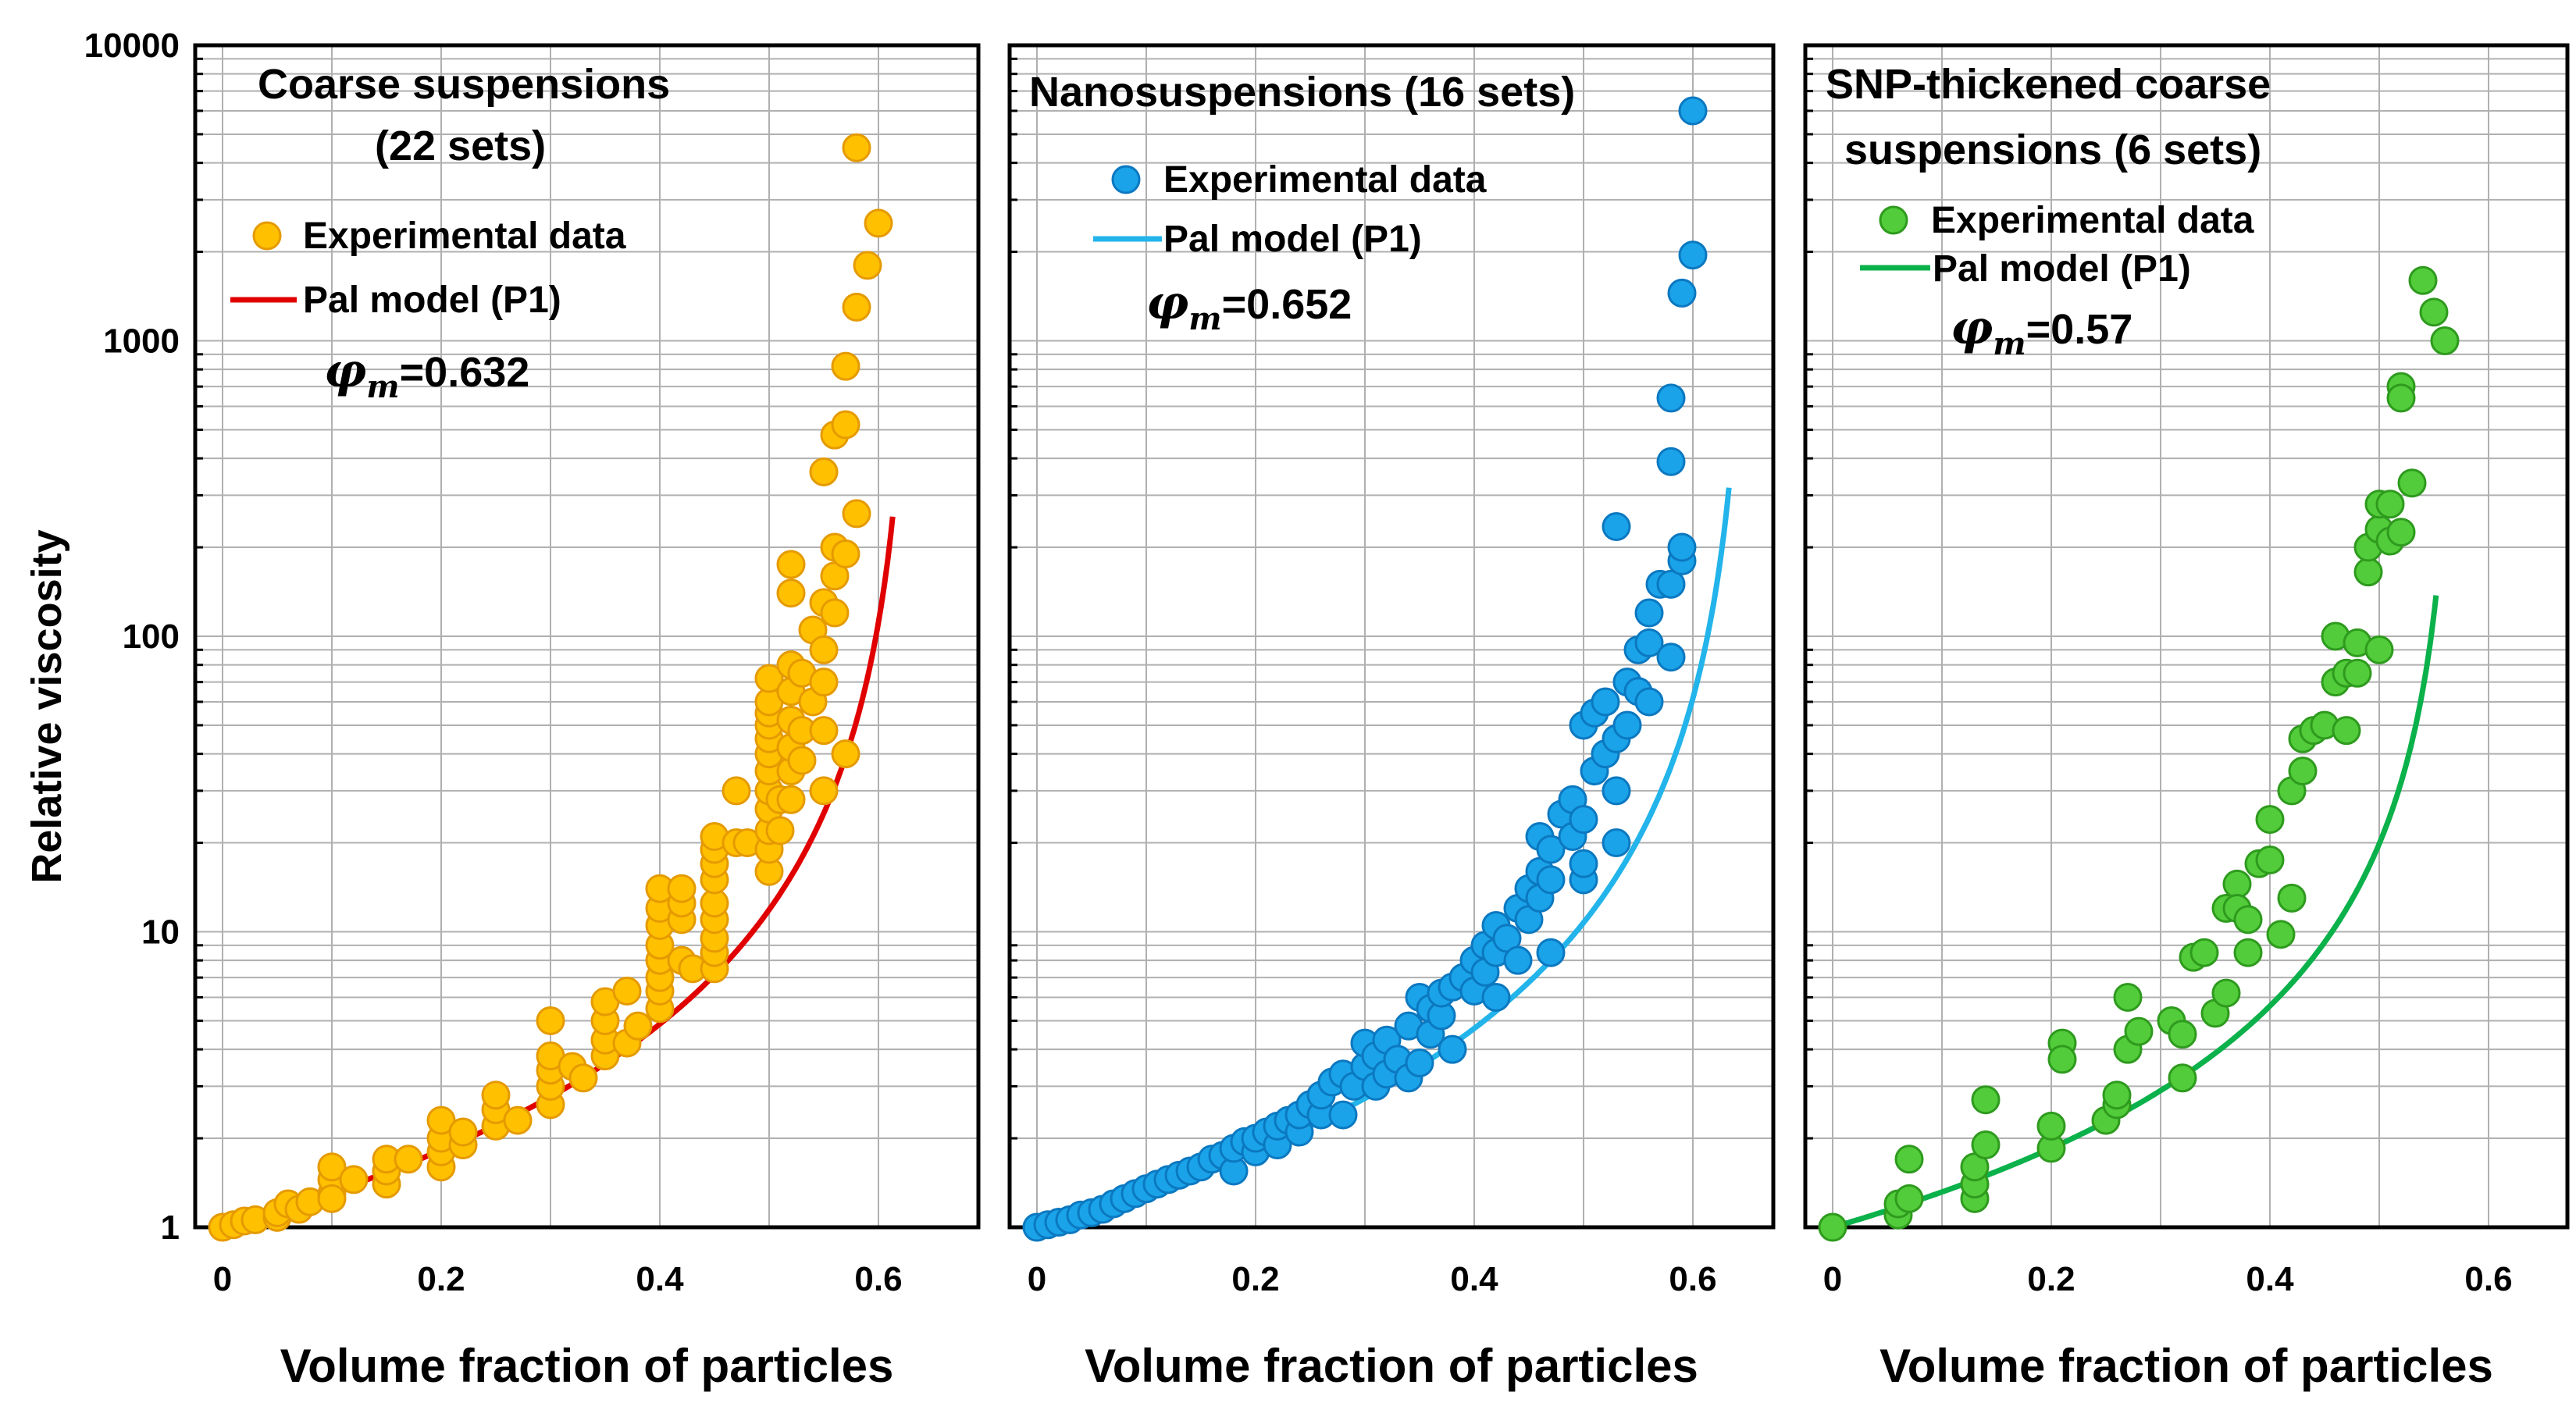 The width and height of the screenshot is (2576, 1424). What do you see at coordinates (1302, 92) in the screenshot?
I see `panel-title: Nanosuspensions (16 sets)` at bounding box center [1302, 92].